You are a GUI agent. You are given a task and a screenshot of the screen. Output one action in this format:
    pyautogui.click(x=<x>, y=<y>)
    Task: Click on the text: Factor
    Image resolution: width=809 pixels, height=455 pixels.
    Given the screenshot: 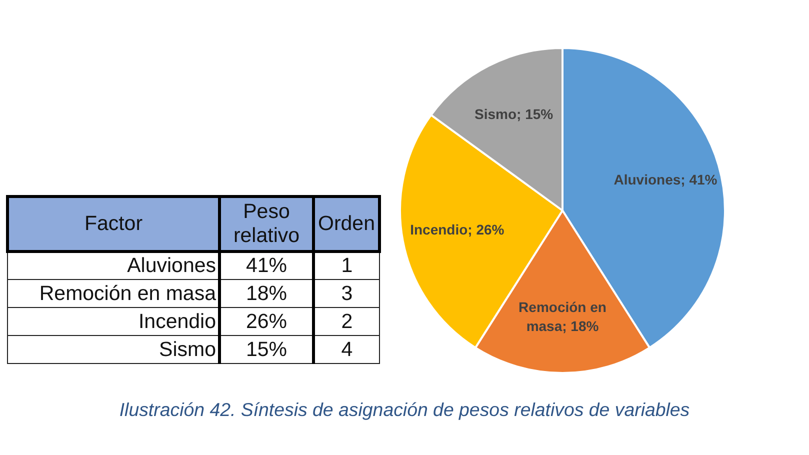 What is the action you would take?
    pyautogui.click(x=114, y=224)
    